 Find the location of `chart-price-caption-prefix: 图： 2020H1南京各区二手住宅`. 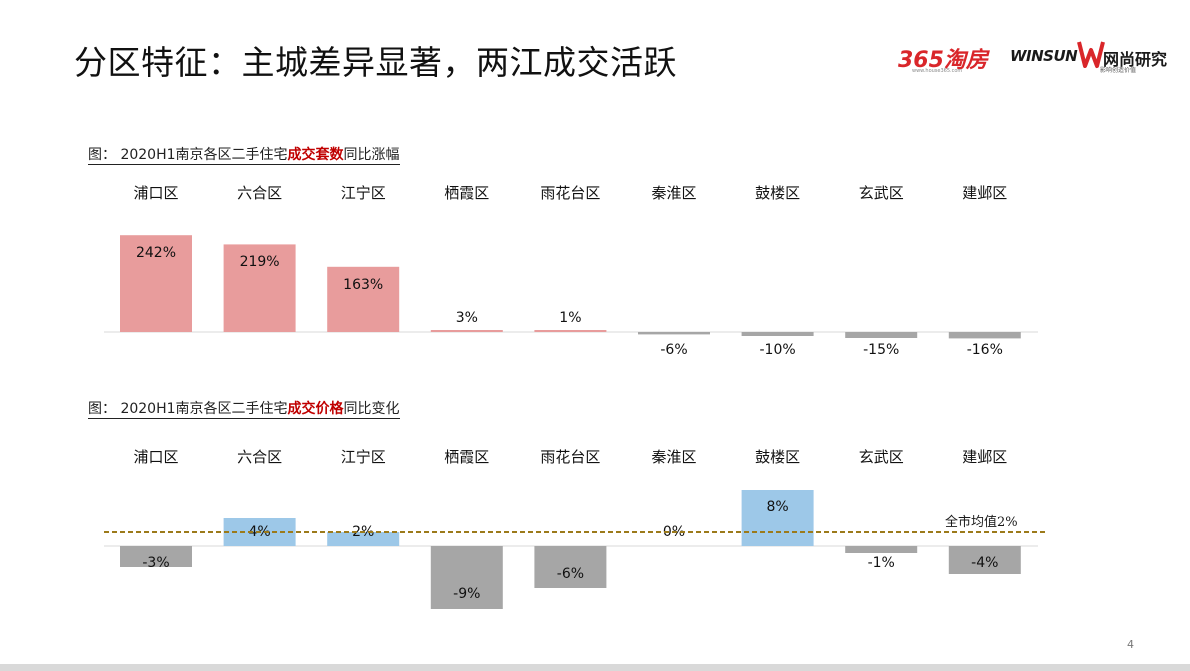

chart-price-caption-prefix: 图： 2020H1南京各区二手住宅 is located at coordinates (188, 409).